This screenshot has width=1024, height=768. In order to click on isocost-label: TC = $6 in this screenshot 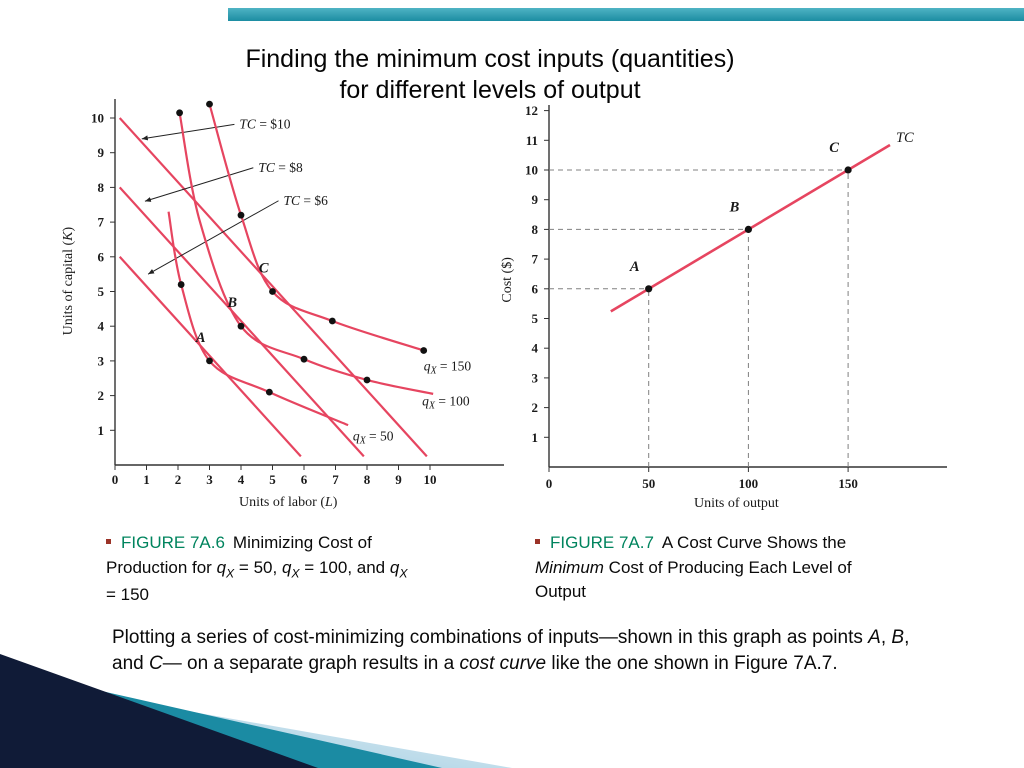, I will do `click(306, 200)`.